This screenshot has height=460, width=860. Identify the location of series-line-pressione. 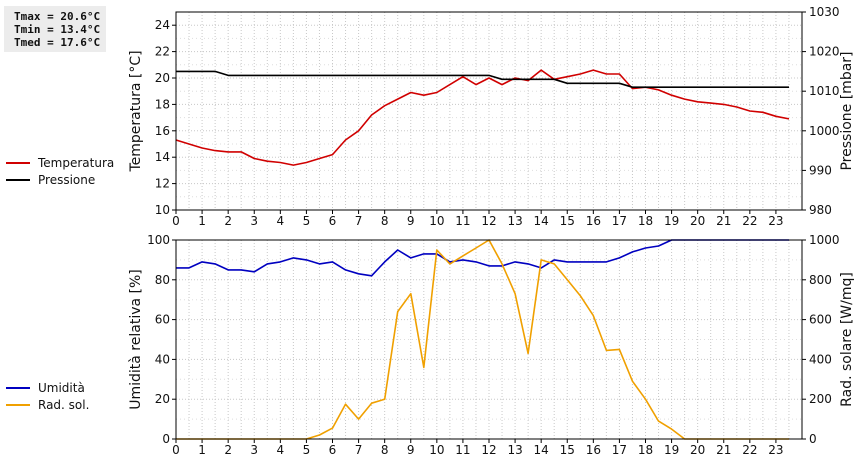
(482, 79).